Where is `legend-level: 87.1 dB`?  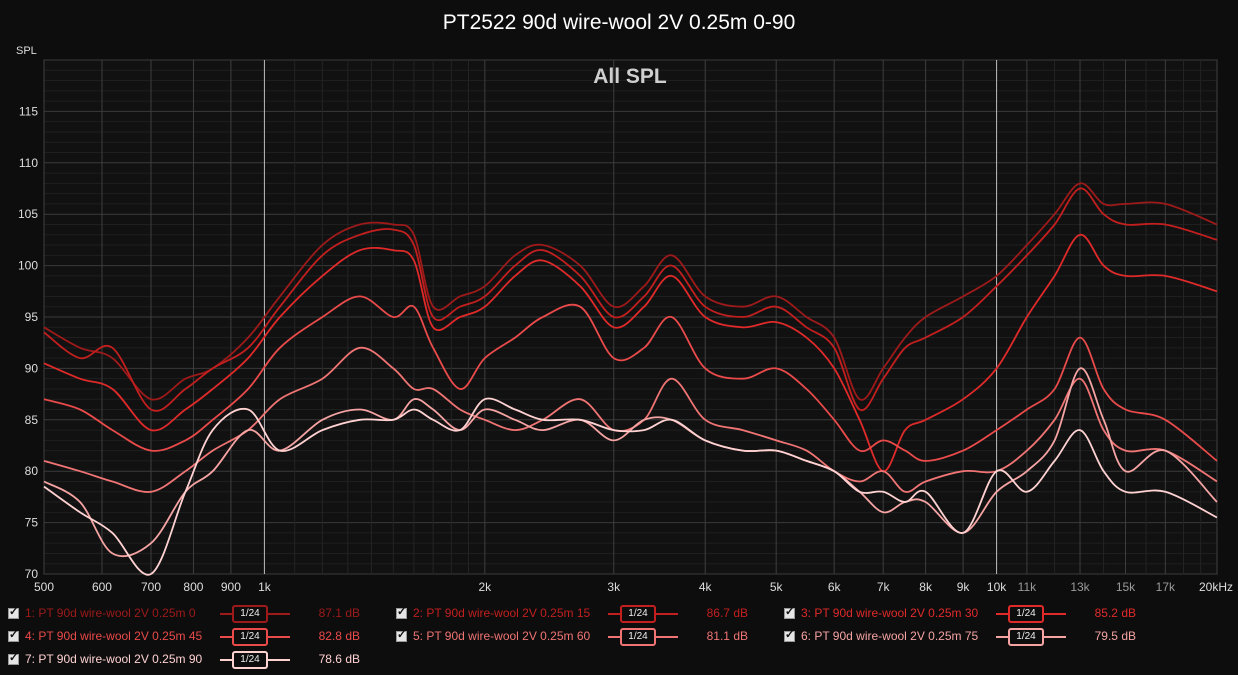 legend-level: 87.1 dB is located at coordinates (339, 613).